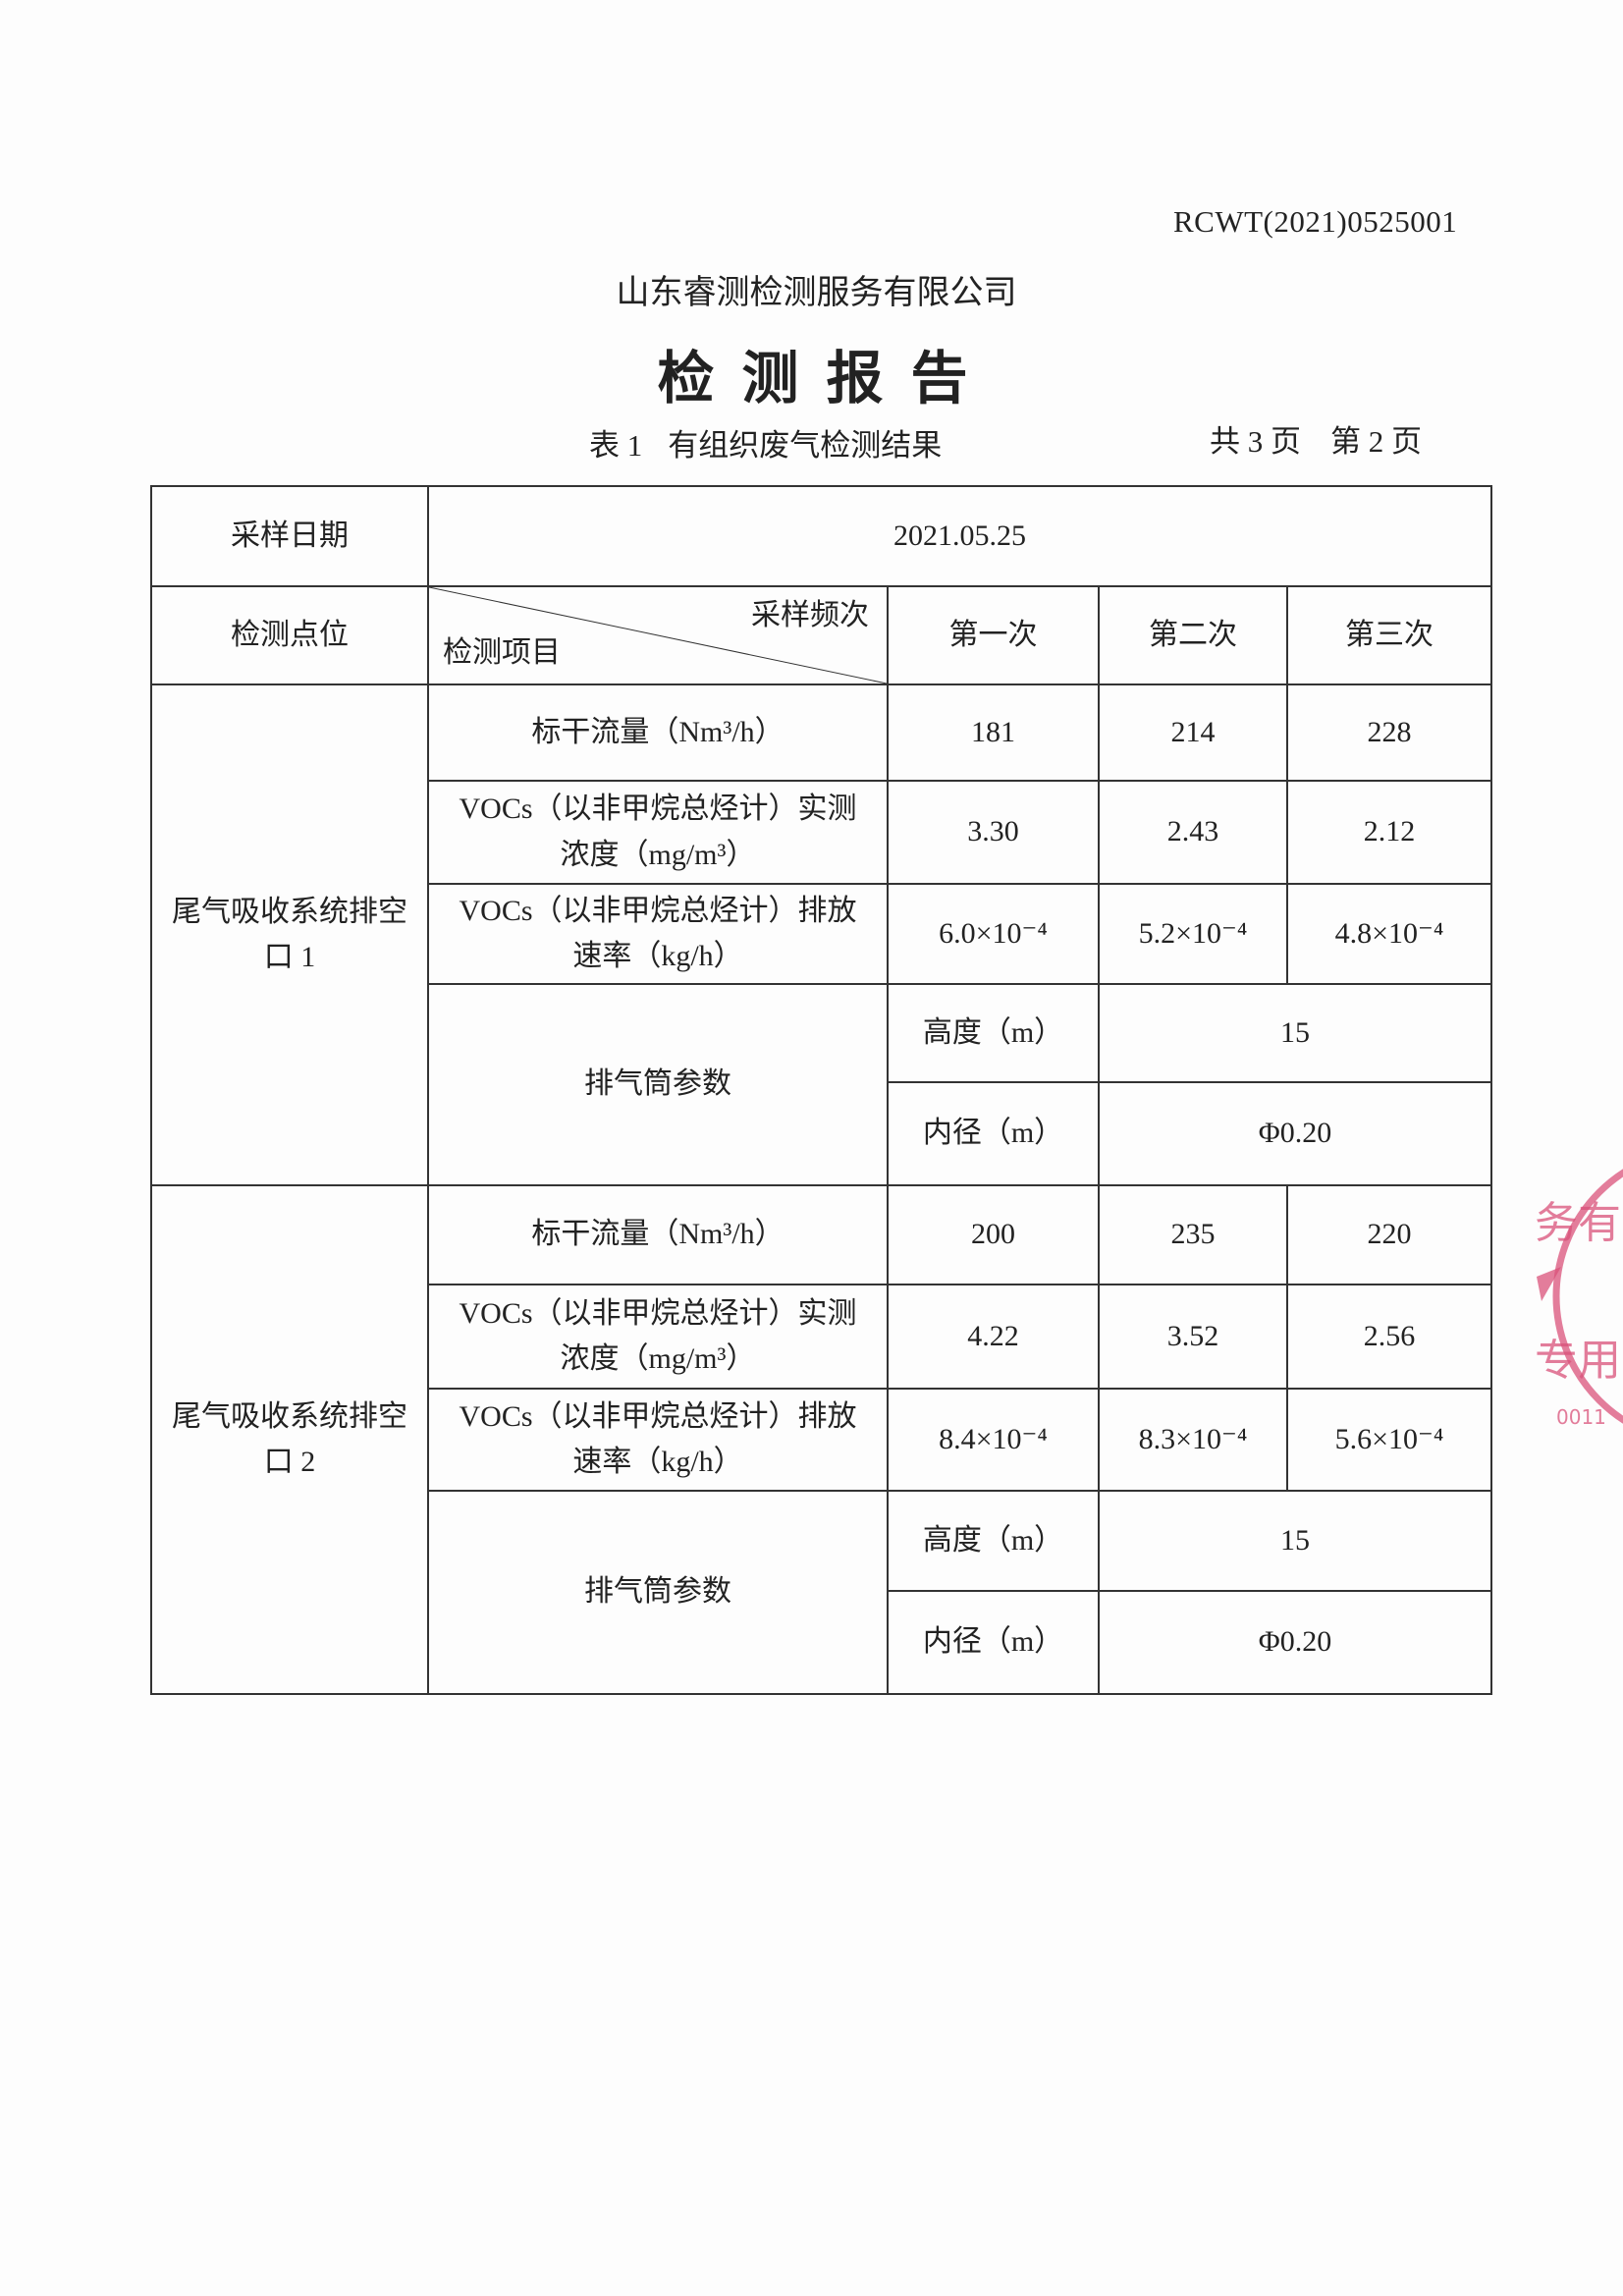  What do you see at coordinates (1193, 1234) in the screenshot?
I see `value-cell: 235` at bounding box center [1193, 1234].